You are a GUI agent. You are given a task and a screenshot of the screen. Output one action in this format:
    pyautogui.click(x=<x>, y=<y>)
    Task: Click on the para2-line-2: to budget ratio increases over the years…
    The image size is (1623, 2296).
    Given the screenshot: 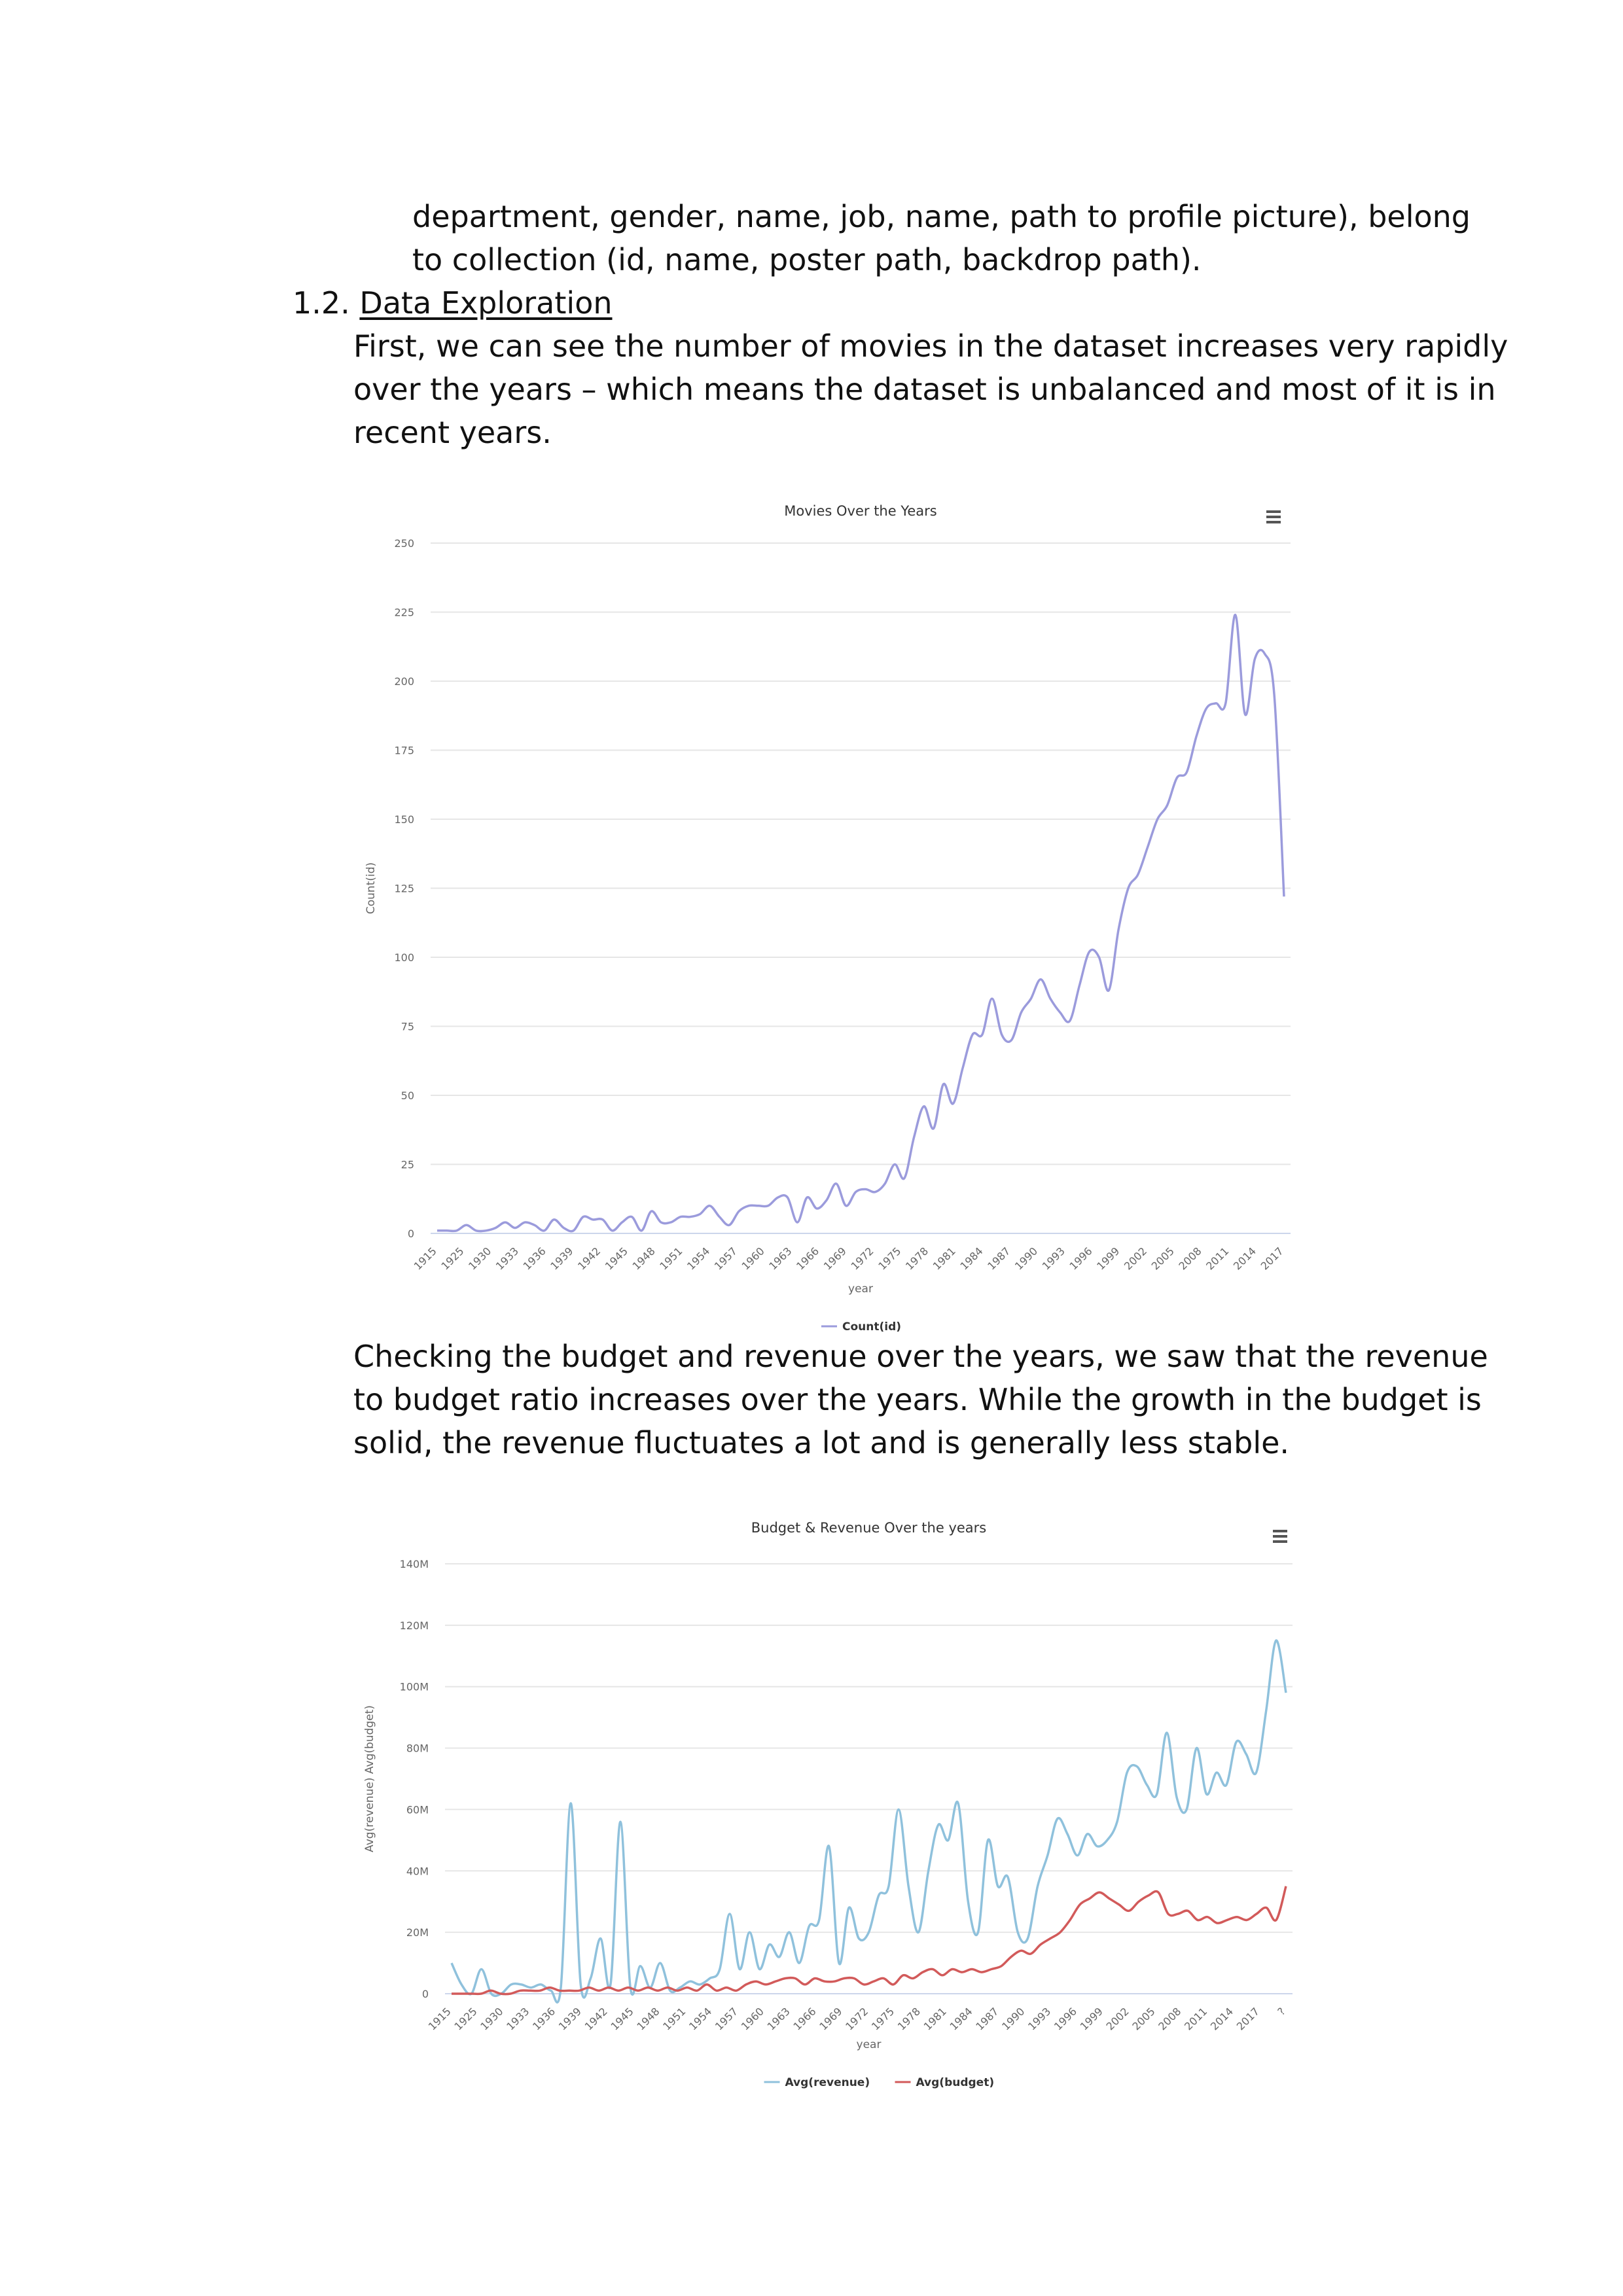 What is the action you would take?
    pyautogui.click(x=918, y=1400)
    